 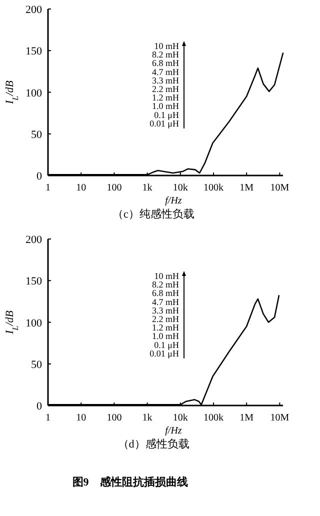 What do you see at coordinates (153, 214) in the screenshot?
I see `text: （c）纯感性负载` at bounding box center [153, 214].